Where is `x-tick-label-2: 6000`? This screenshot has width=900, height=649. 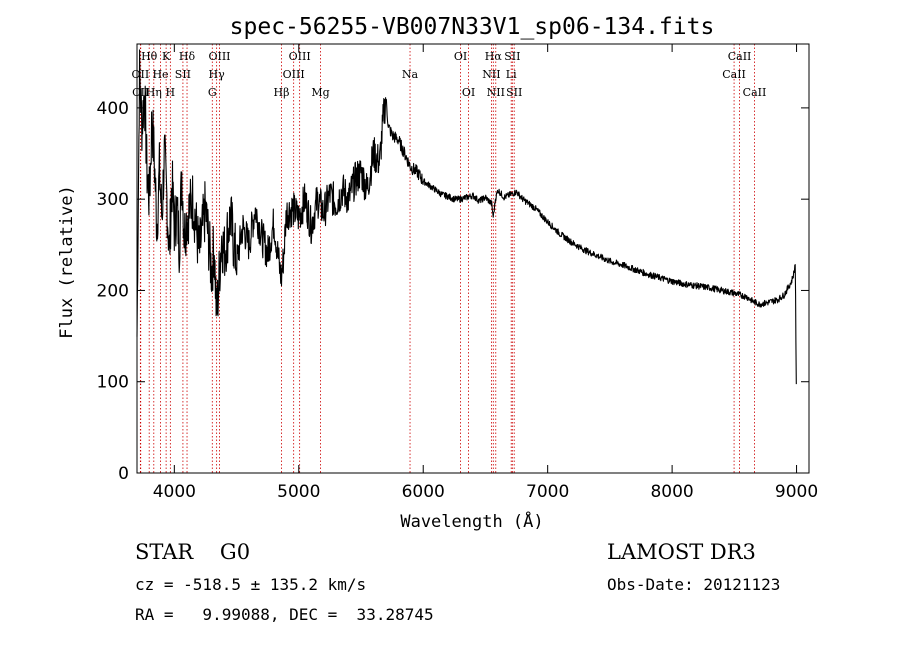 x-tick-label-2: 6000 is located at coordinates (423, 492).